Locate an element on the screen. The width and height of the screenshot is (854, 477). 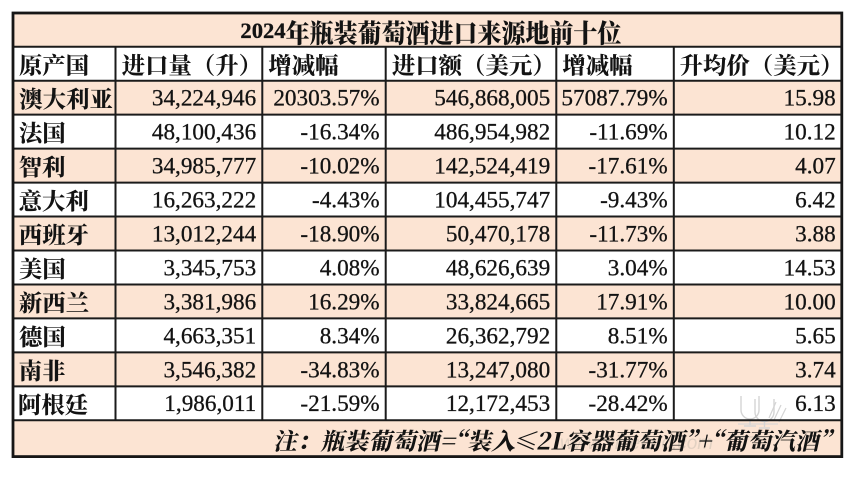
svg-text: 26,362,792 is located at coordinates (498, 336).